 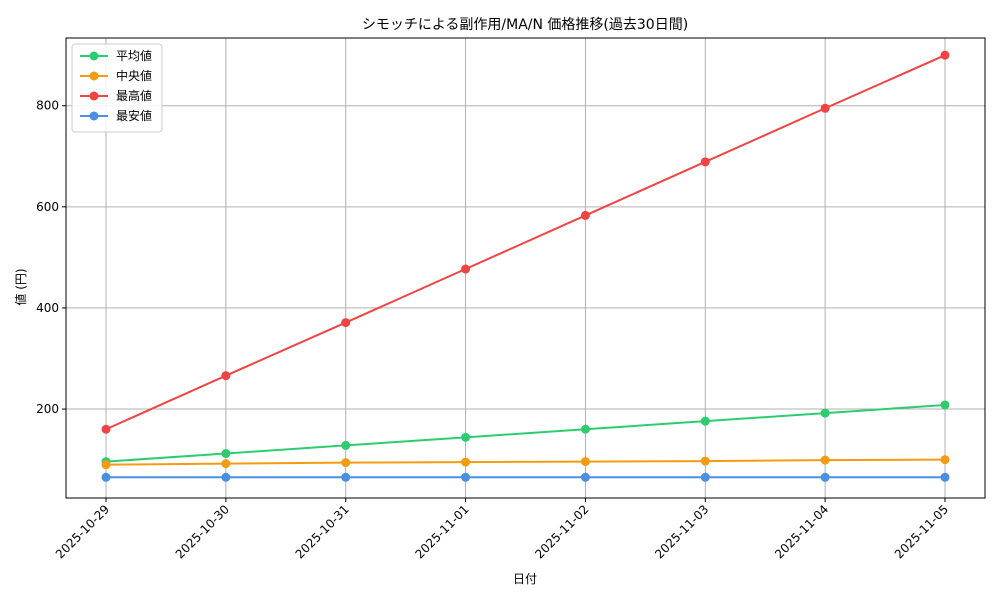 What do you see at coordinates (681, 531) in the screenshot?
I see `x-tick-label: 2025-11-03` at bounding box center [681, 531].